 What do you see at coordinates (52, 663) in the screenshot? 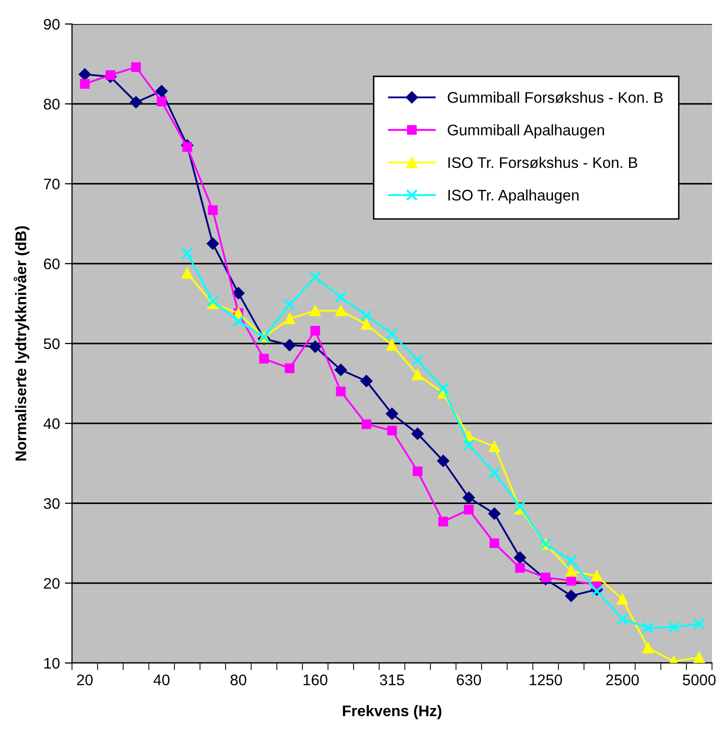
I see `y-tick-label: 10` at bounding box center [52, 663].